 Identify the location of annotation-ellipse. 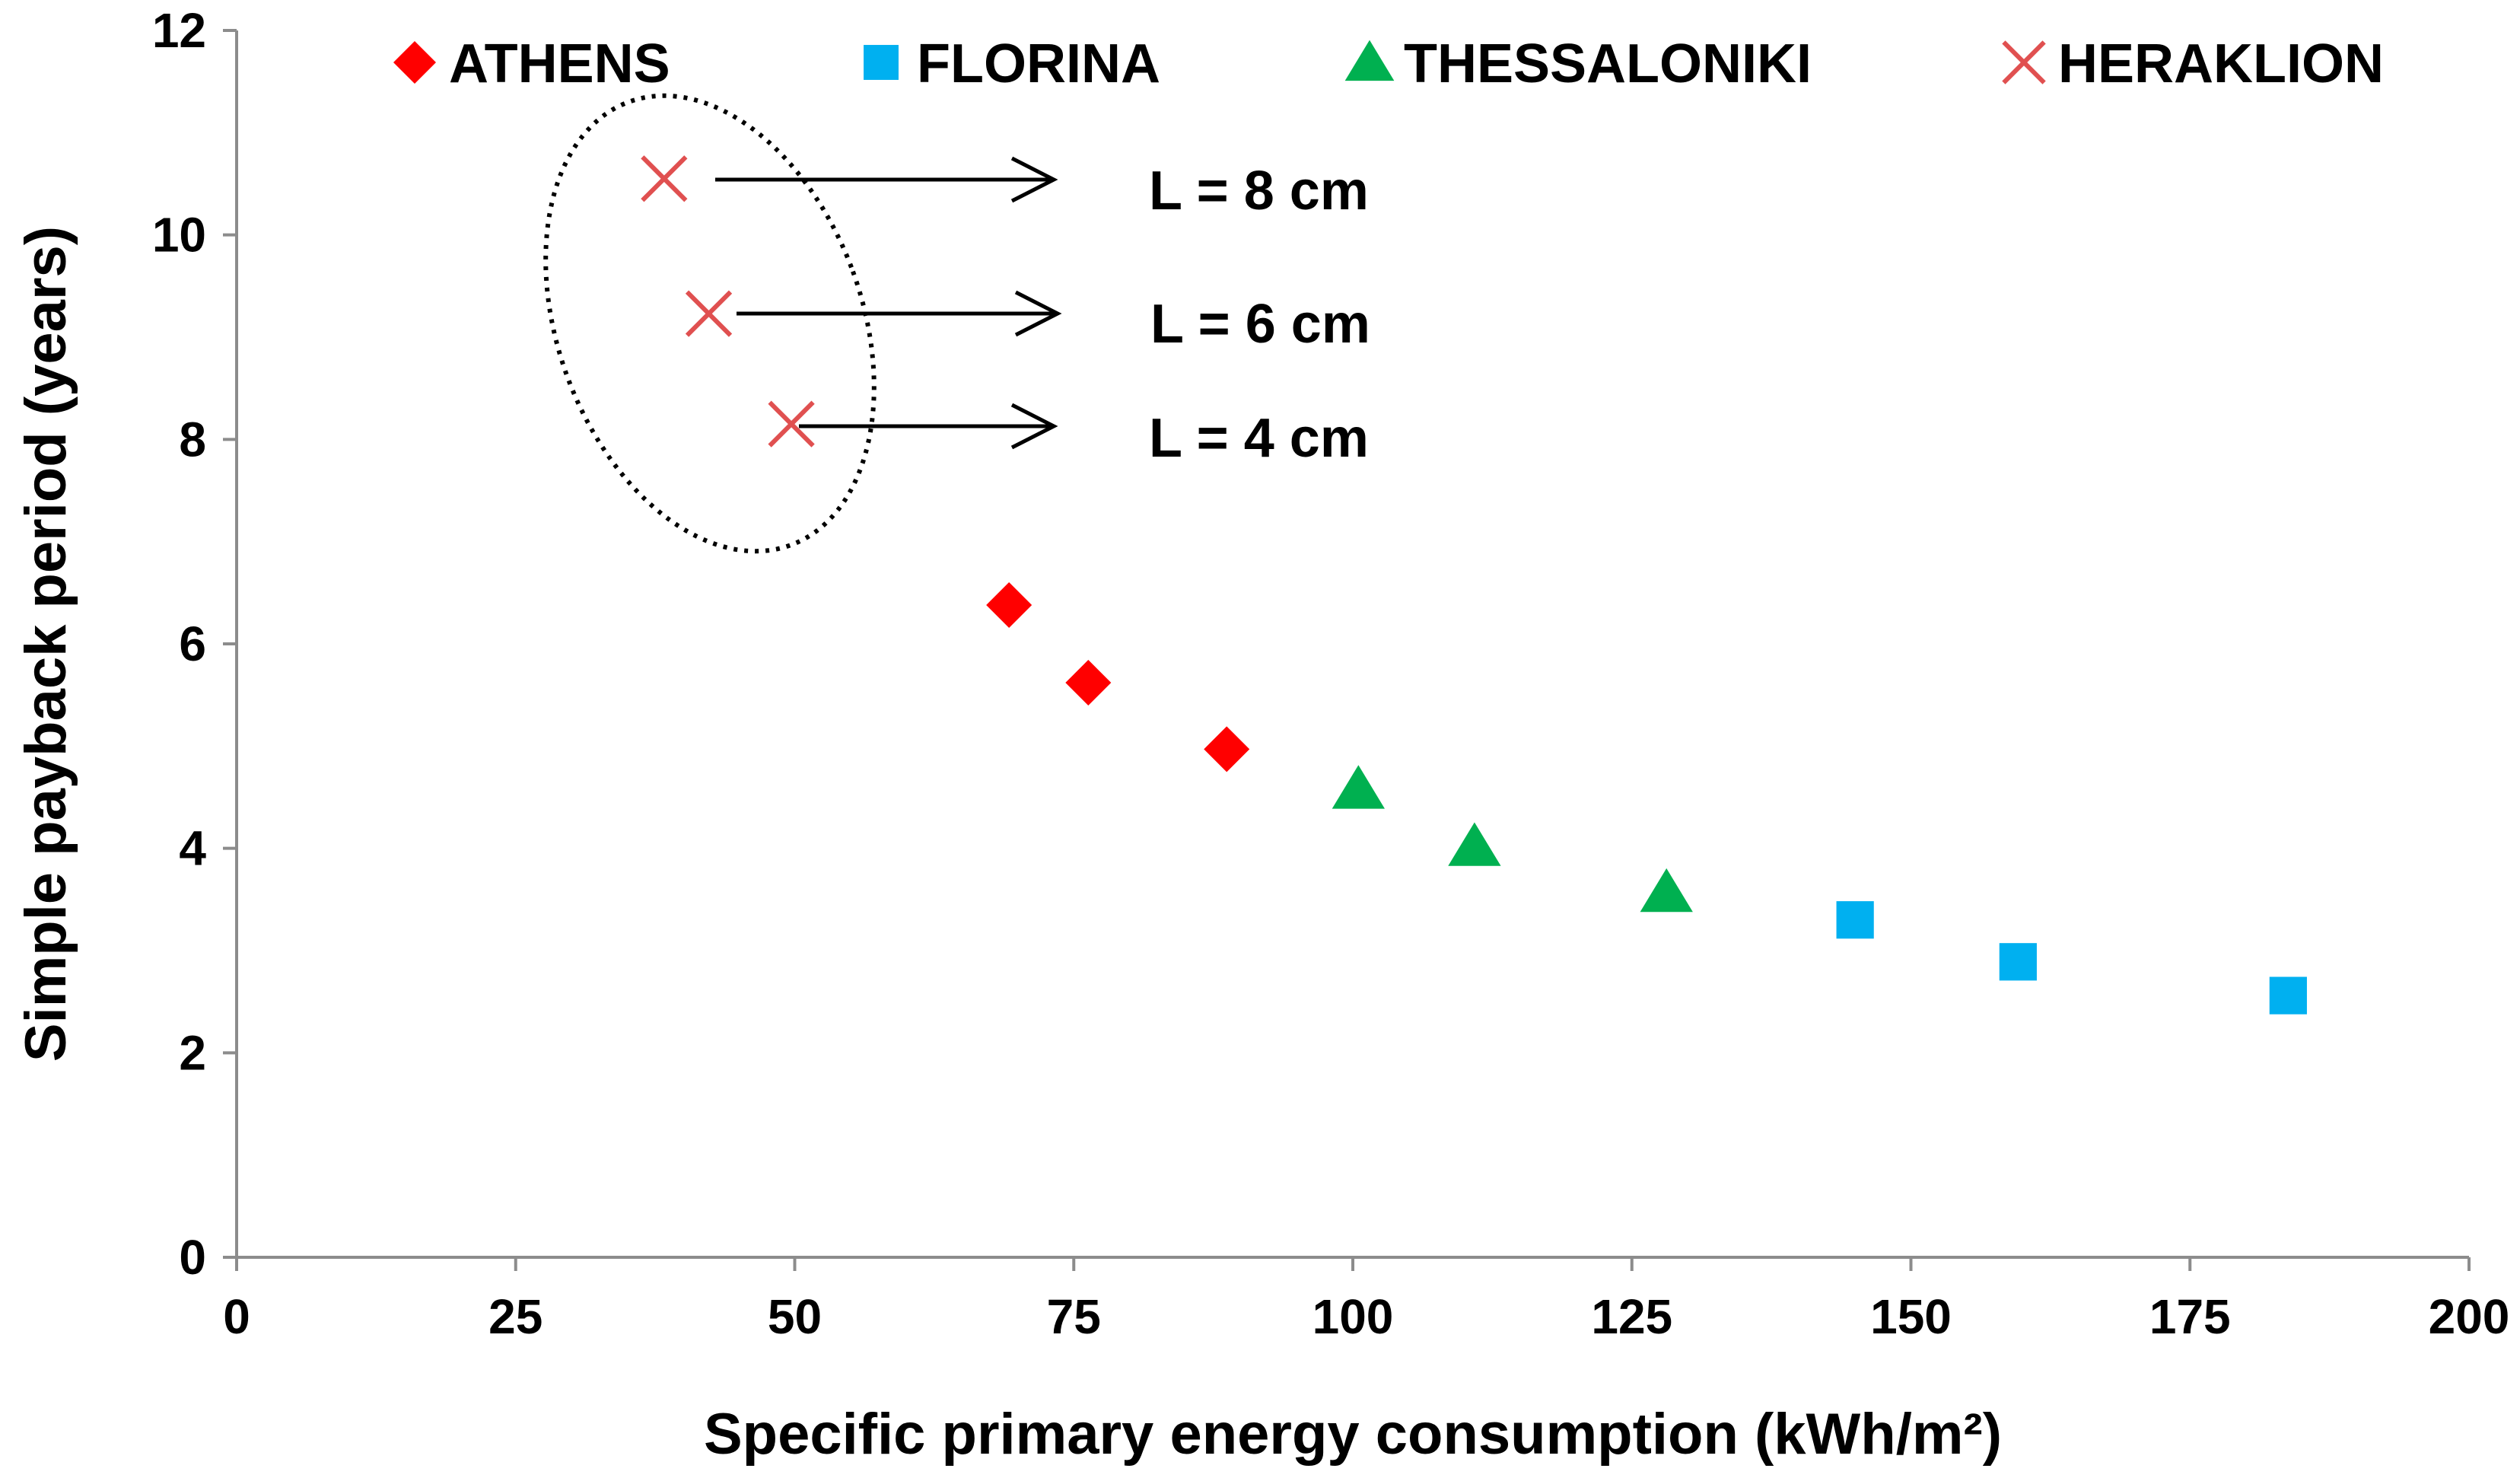
(710, 323).